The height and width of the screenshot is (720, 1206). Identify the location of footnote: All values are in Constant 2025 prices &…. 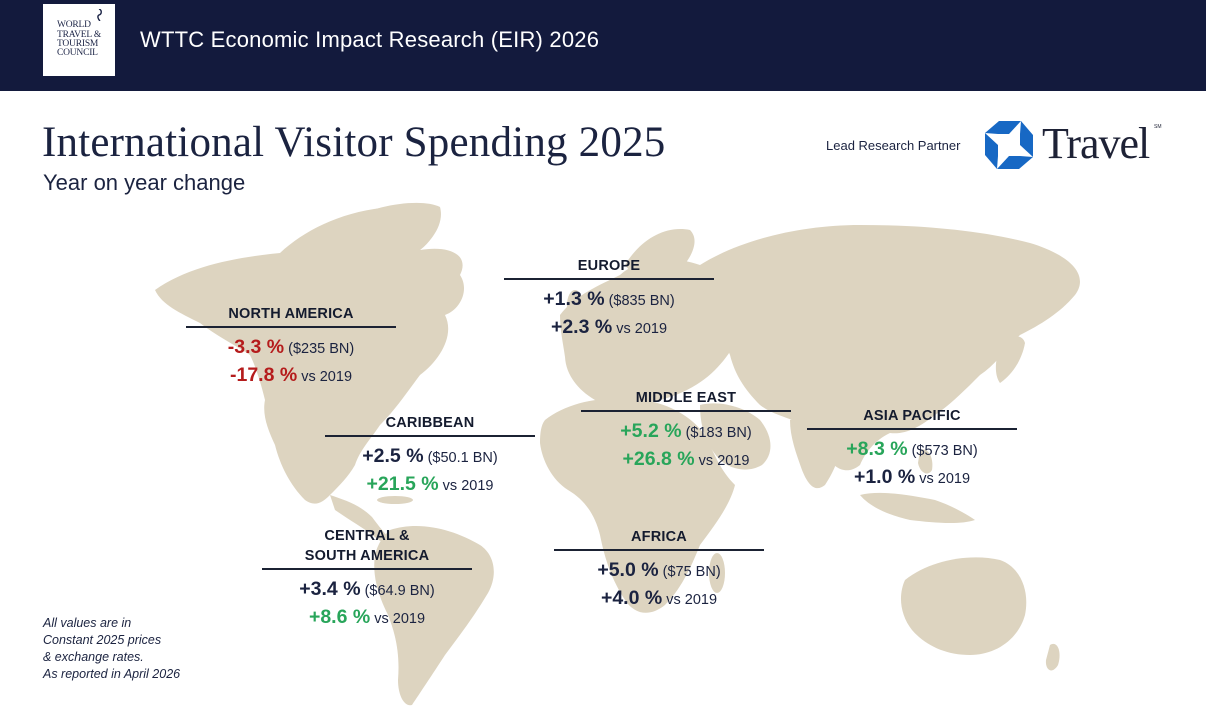
(111, 649).